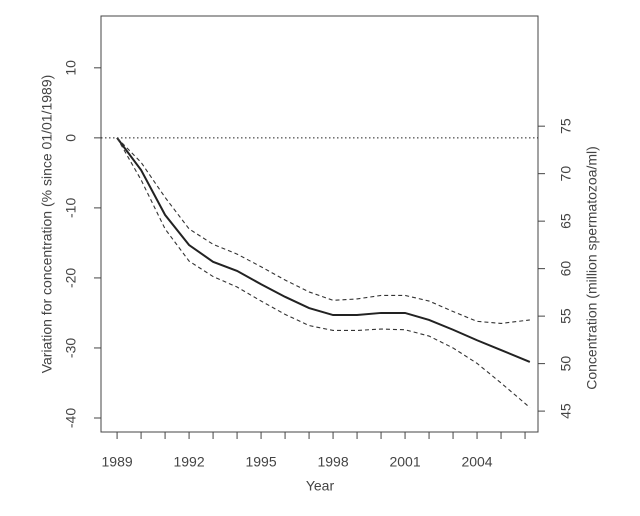  Describe the element at coordinates (117, 462) in the screenshot. I see `x-tick-label: 1989` at that location.